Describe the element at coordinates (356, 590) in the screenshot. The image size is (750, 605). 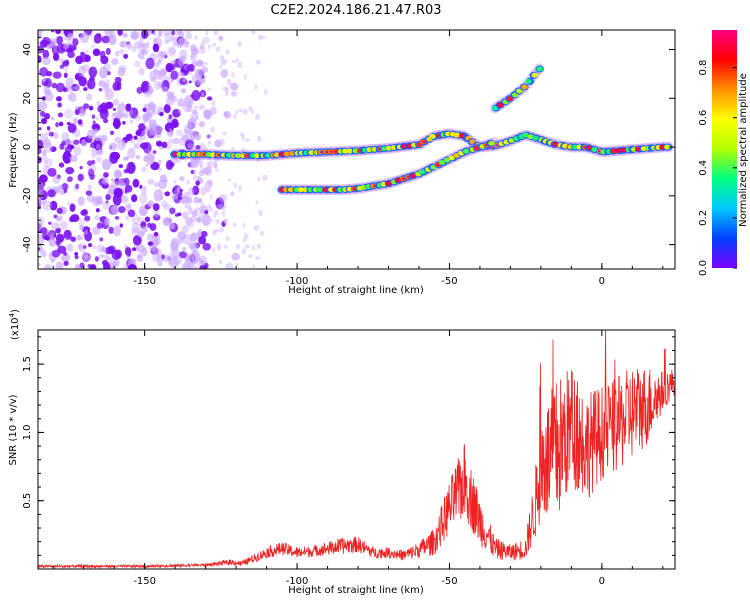
I see `snr-x-axis-label: Height of straight line (km)` at that location.